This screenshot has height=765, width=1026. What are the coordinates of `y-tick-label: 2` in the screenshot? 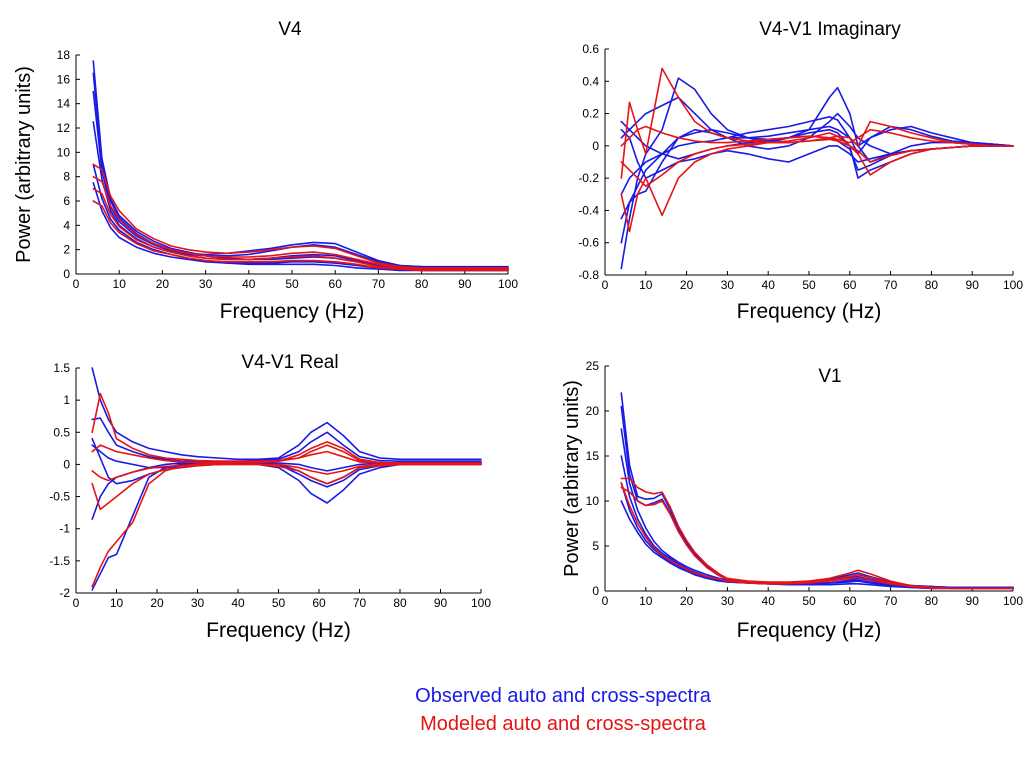 It's located at (66, 250).